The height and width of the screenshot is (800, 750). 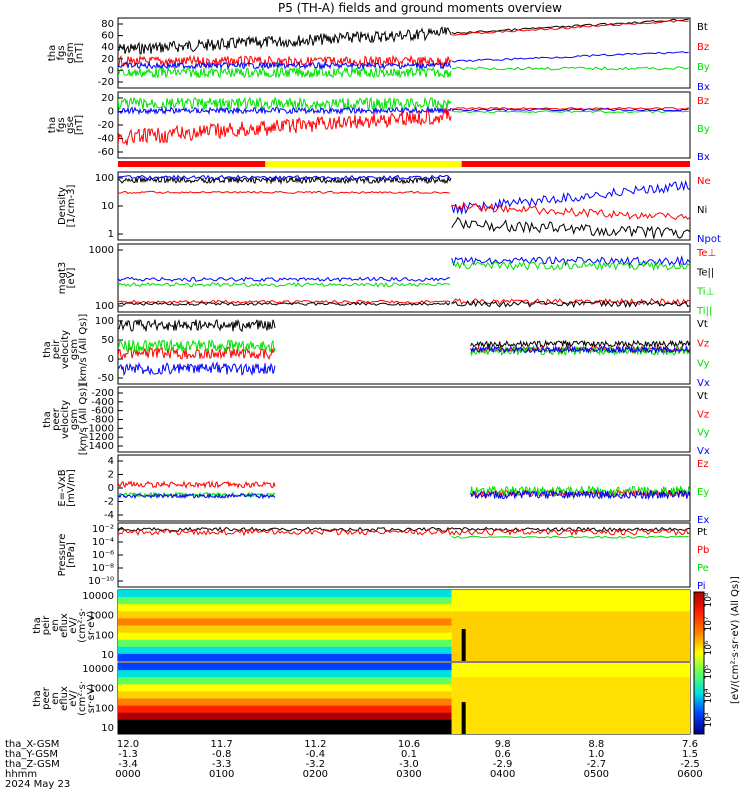 What do you see at coordinates (702, 27) in the screenshot?
I see `legend-bt: Bt` at bounding box center [702, 27].